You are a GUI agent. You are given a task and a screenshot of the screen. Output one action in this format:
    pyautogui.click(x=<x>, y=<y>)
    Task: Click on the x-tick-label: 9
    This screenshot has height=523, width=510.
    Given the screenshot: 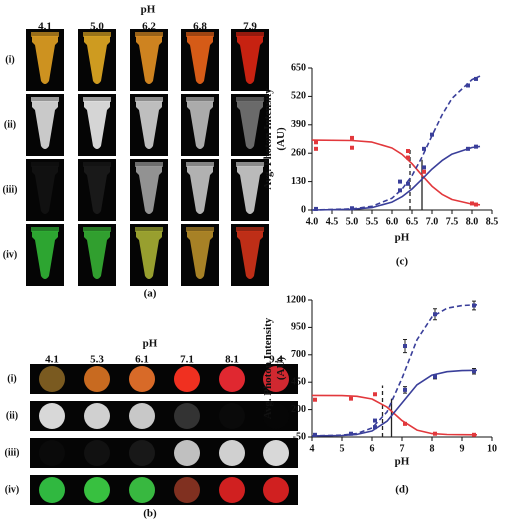 What is the action you would take?
    pyautogui.click(x=462, y=448)
    